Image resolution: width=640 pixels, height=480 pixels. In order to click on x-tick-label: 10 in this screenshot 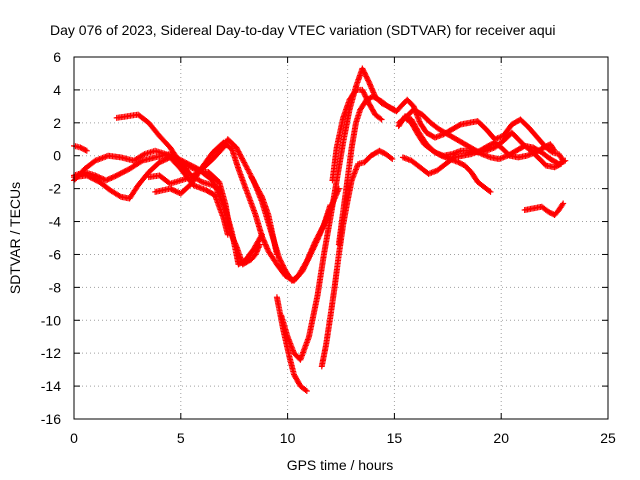, I will do `click(288, 438)`.